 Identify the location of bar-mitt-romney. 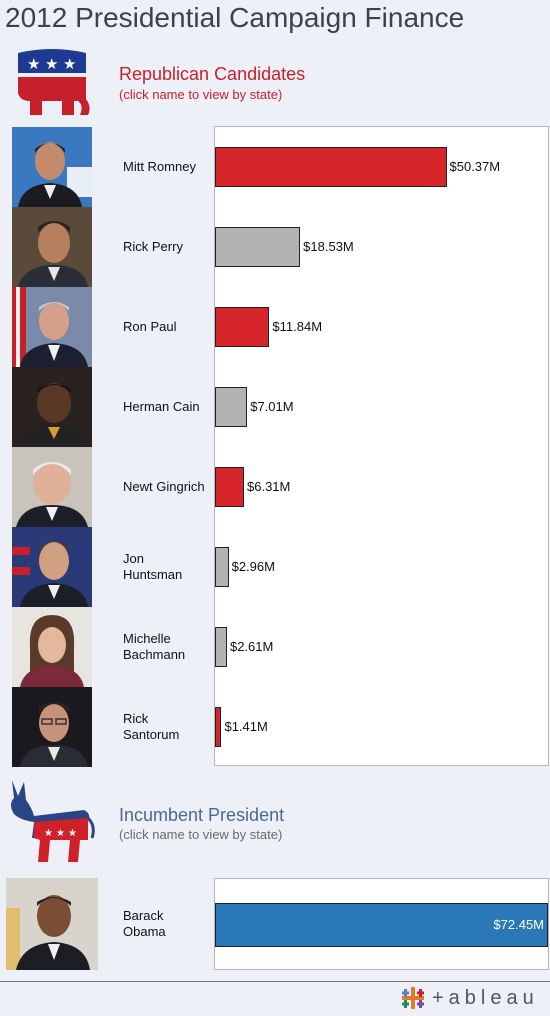
(331, 167).